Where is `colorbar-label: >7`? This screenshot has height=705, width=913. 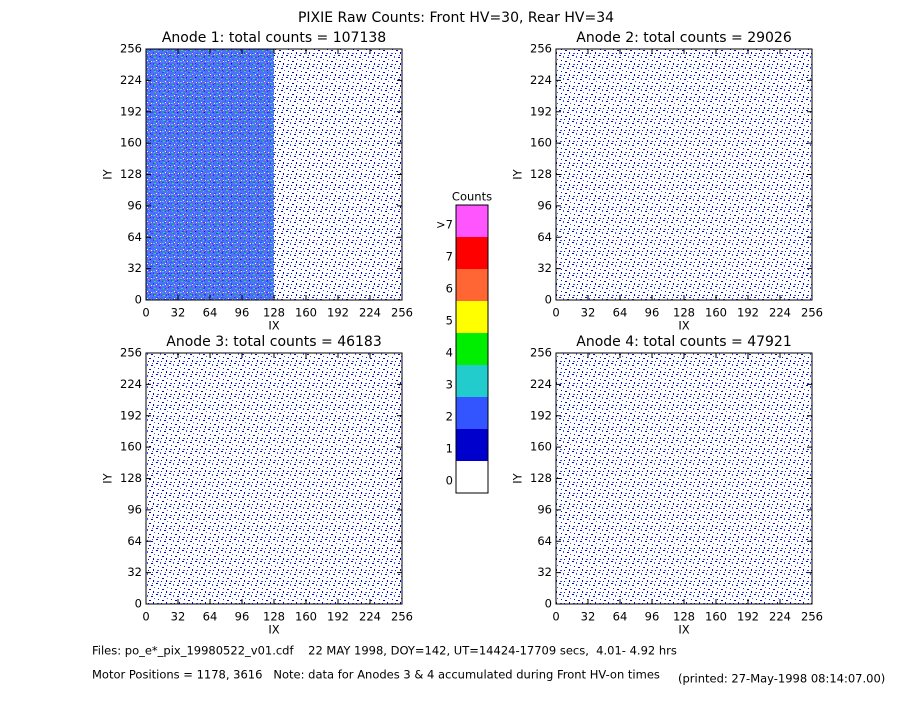
colorbar-label: >7 is located at coordinates (444, 225).